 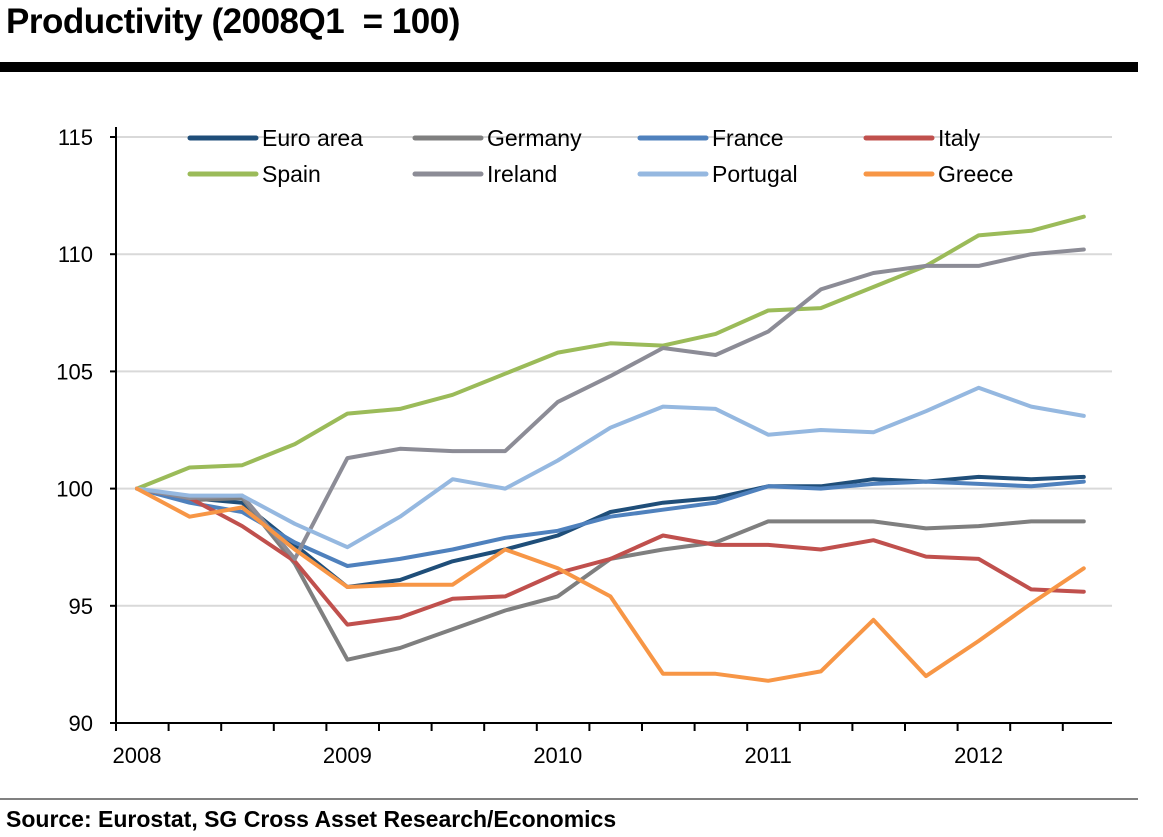 I want to click on series-line-france, so click(x=610, y=523).